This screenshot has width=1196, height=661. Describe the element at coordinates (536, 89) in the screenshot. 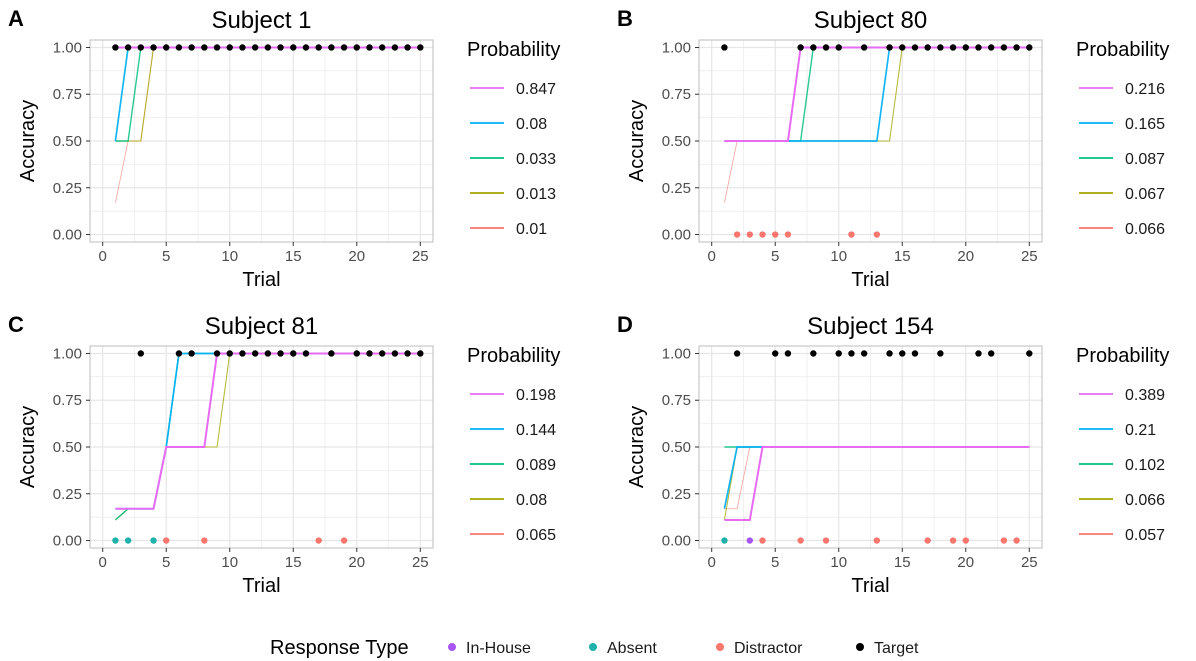

I see `legend-label: 0.847` at that location.